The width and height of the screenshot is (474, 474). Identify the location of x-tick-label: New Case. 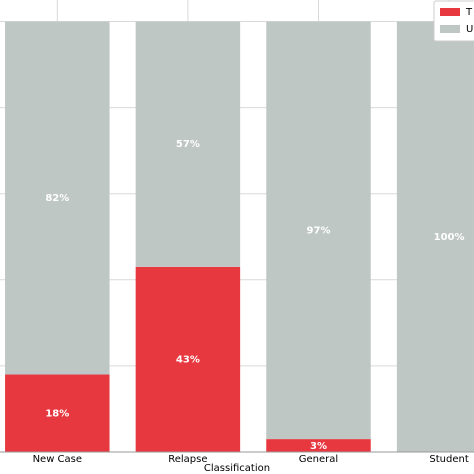
(57, 459).